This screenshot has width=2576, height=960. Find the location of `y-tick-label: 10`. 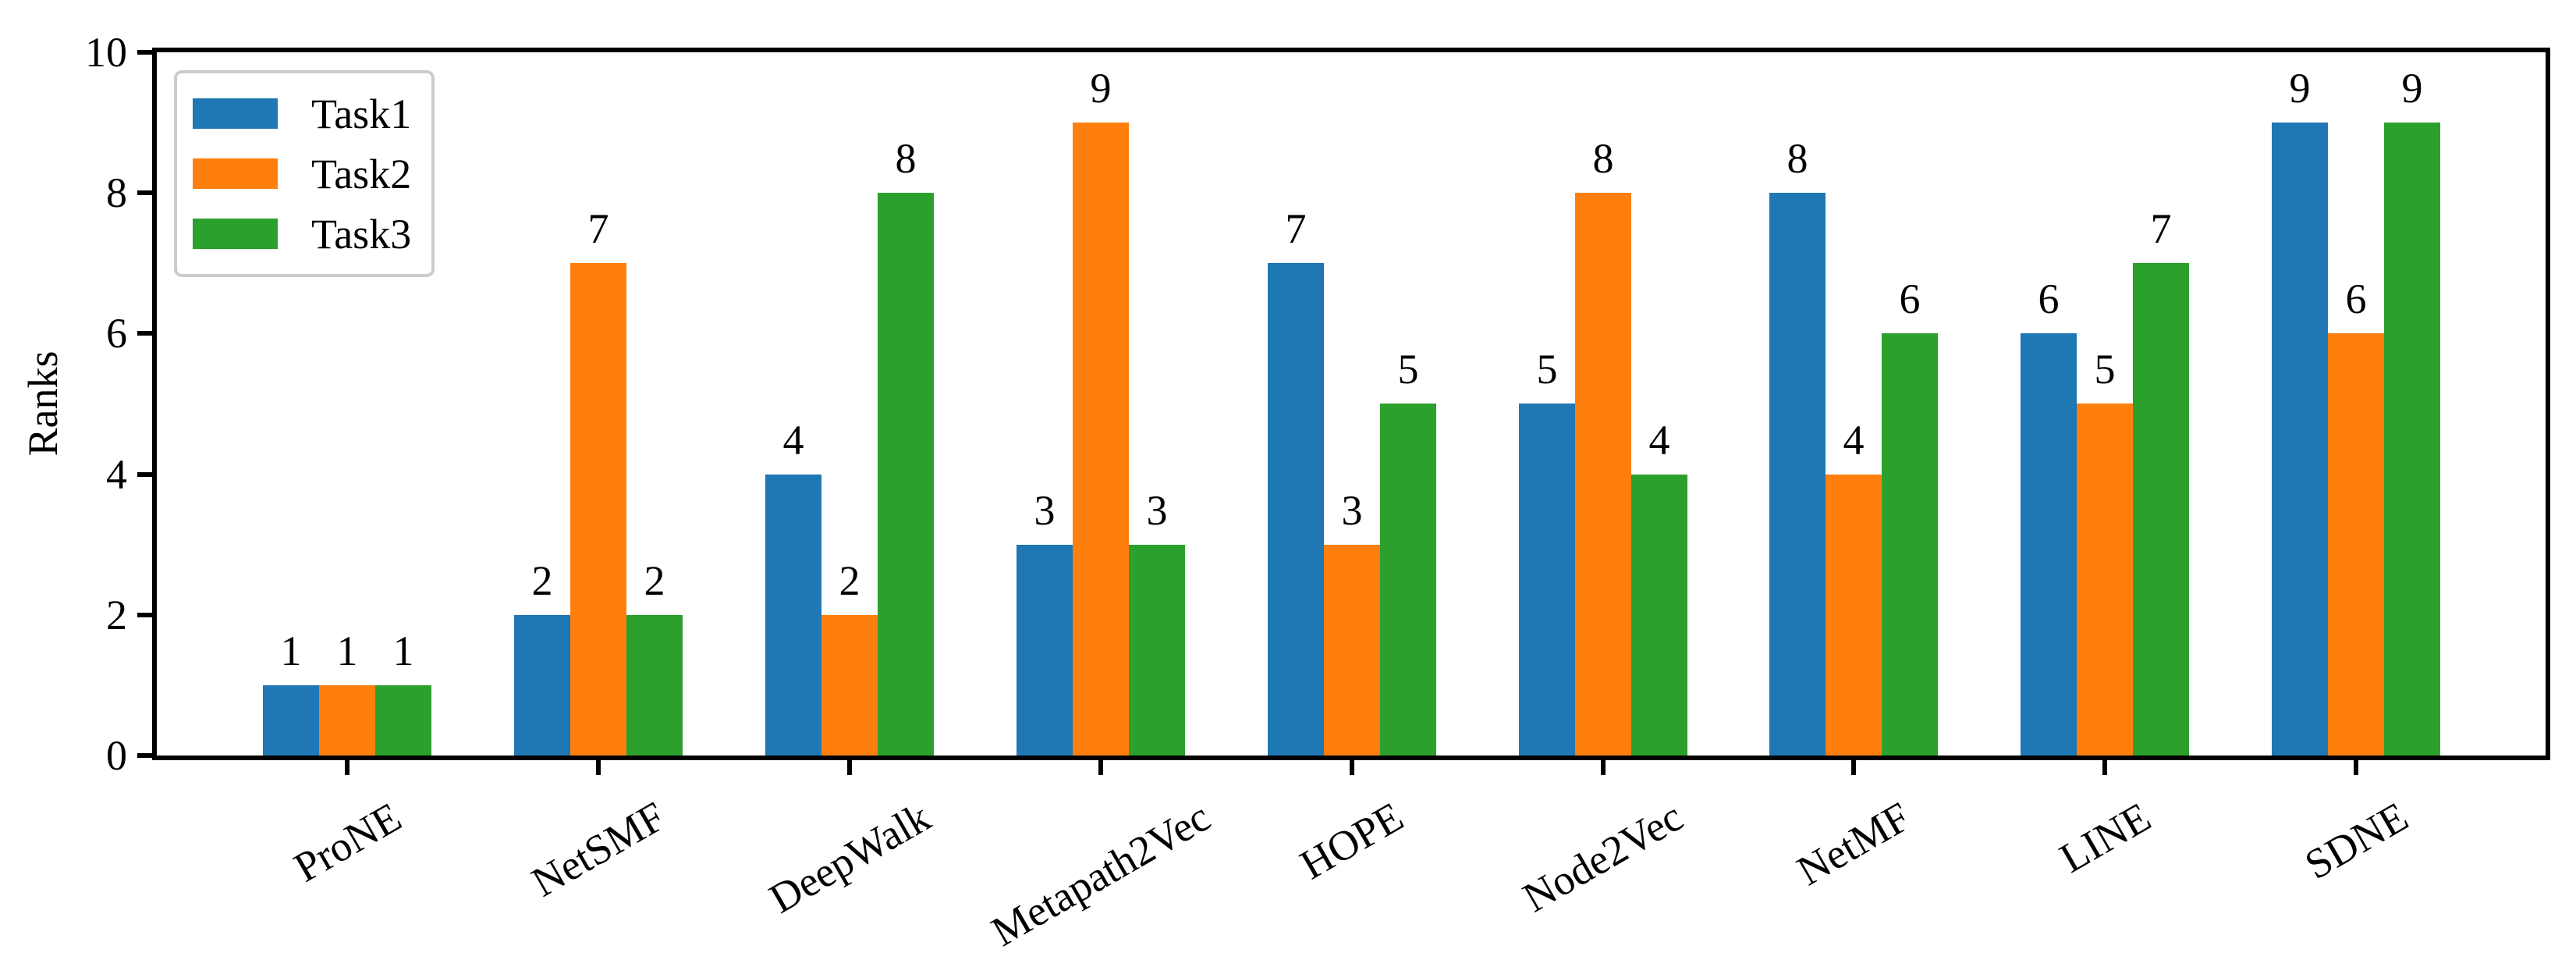

y-tick-label: 10 is located at coordinates (106, 52).